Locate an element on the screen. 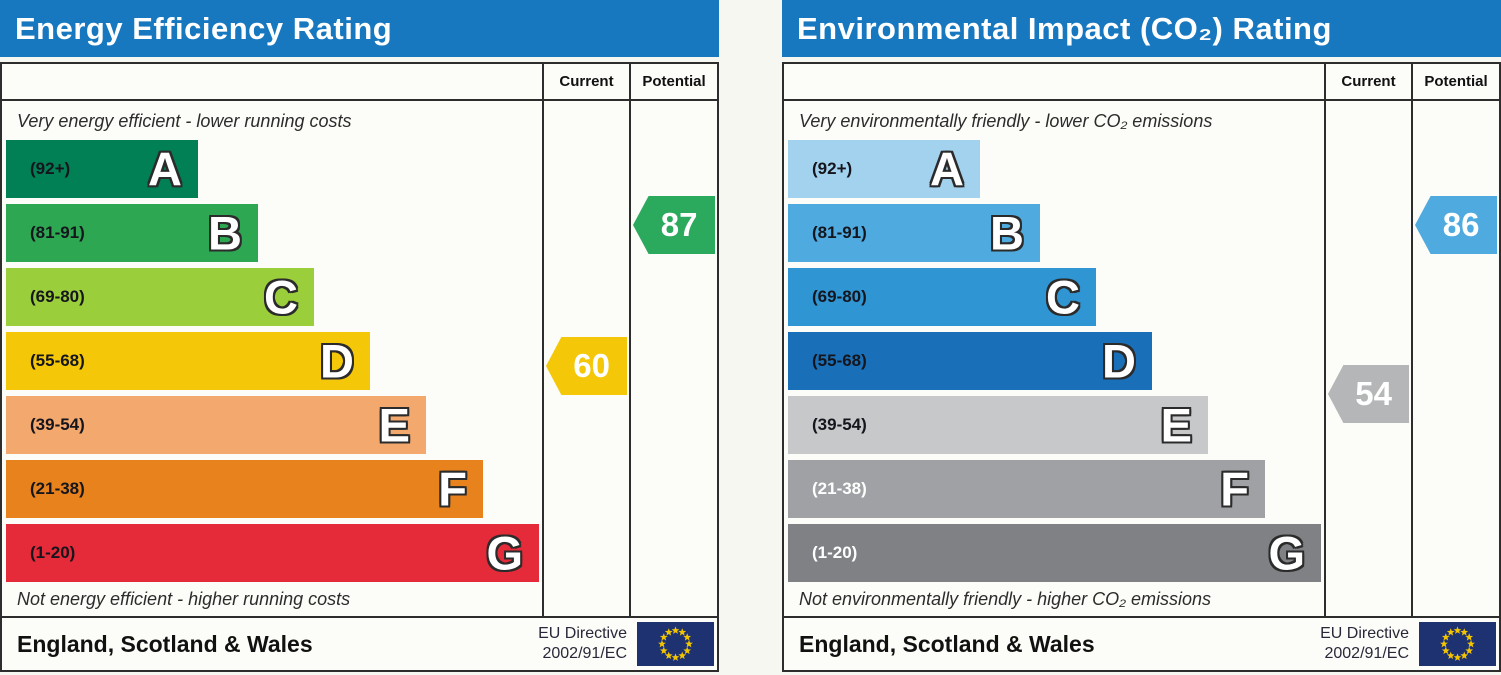 Image resolution: width=1501 pixels, height=675 pixels. potential-value-column: 86 is located at coordinates (1455, 358).